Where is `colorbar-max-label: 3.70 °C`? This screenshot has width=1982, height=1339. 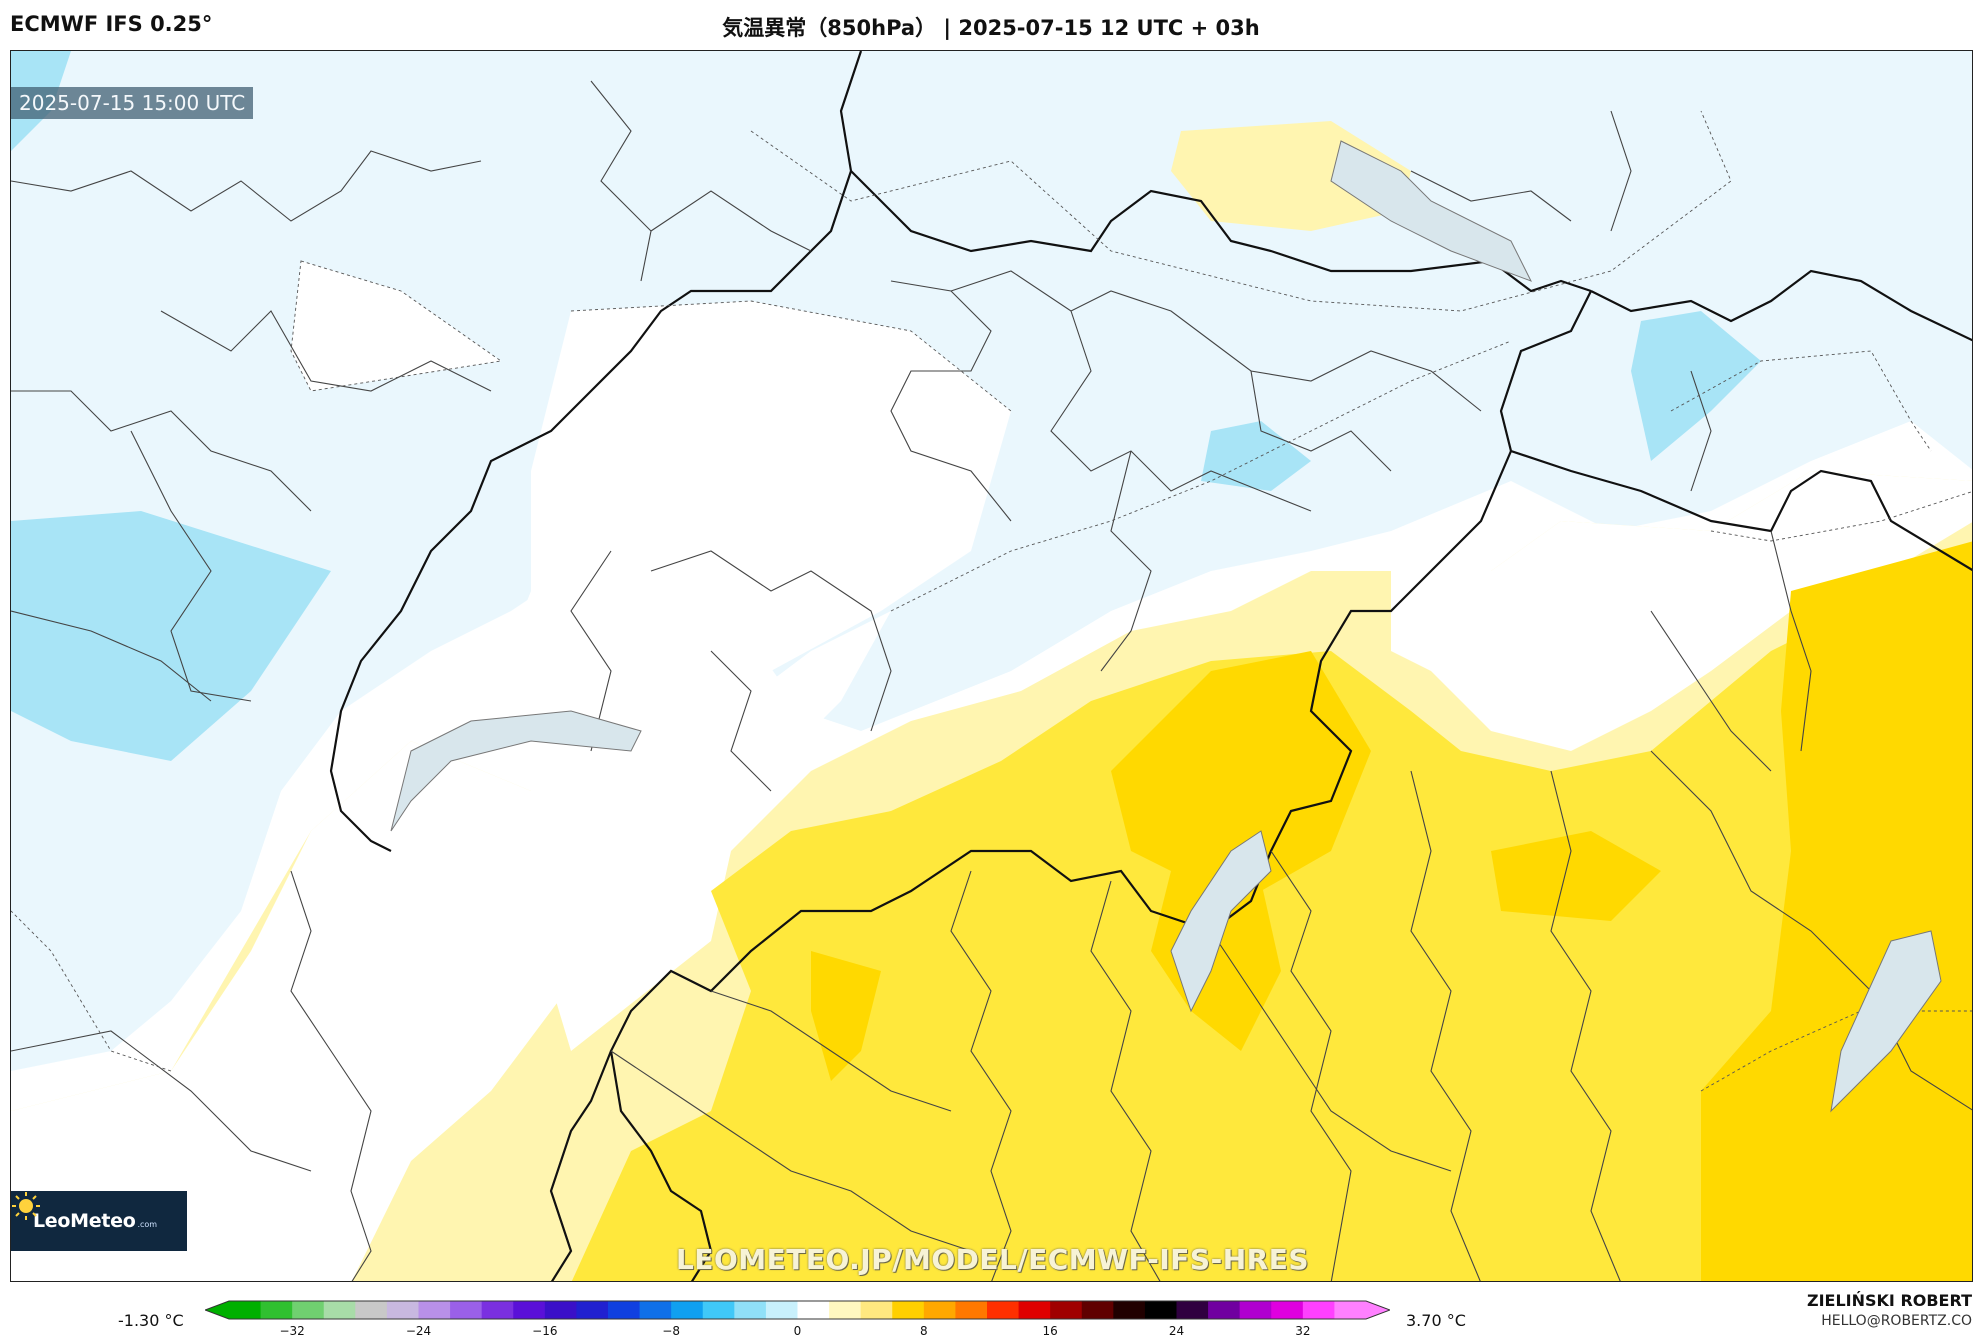
colorbar-max-label: 3.70 °C is located at coordinates (1436, 1320).